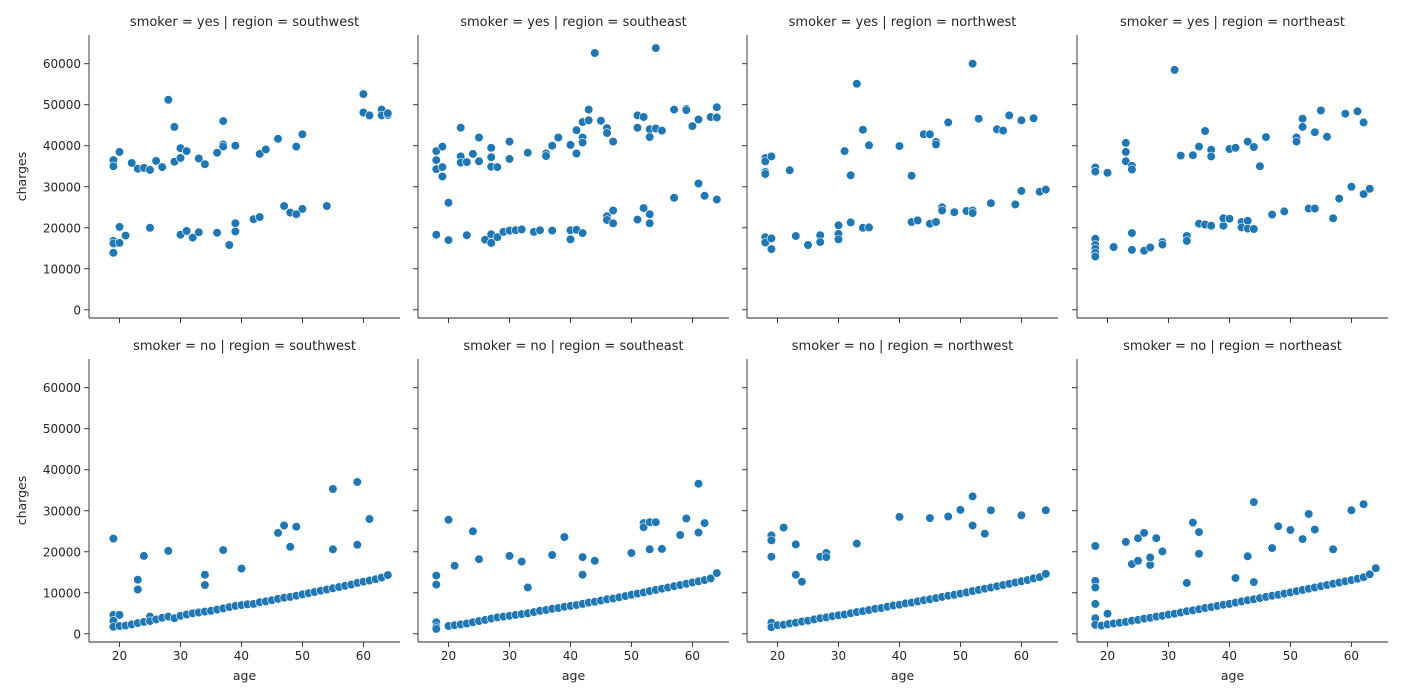  Describe the element at coordinates (903, 22) in the screenshot. I see `panel-title: smoker = yes | region = northwest` at that location.